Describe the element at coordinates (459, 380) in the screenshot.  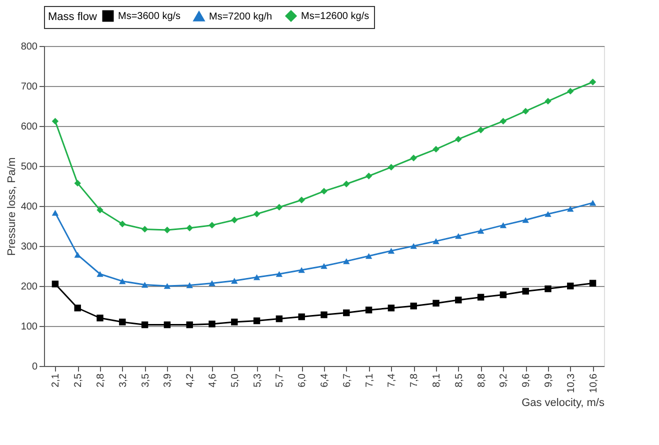
I see `x-tick-label: 8,5` at that location.